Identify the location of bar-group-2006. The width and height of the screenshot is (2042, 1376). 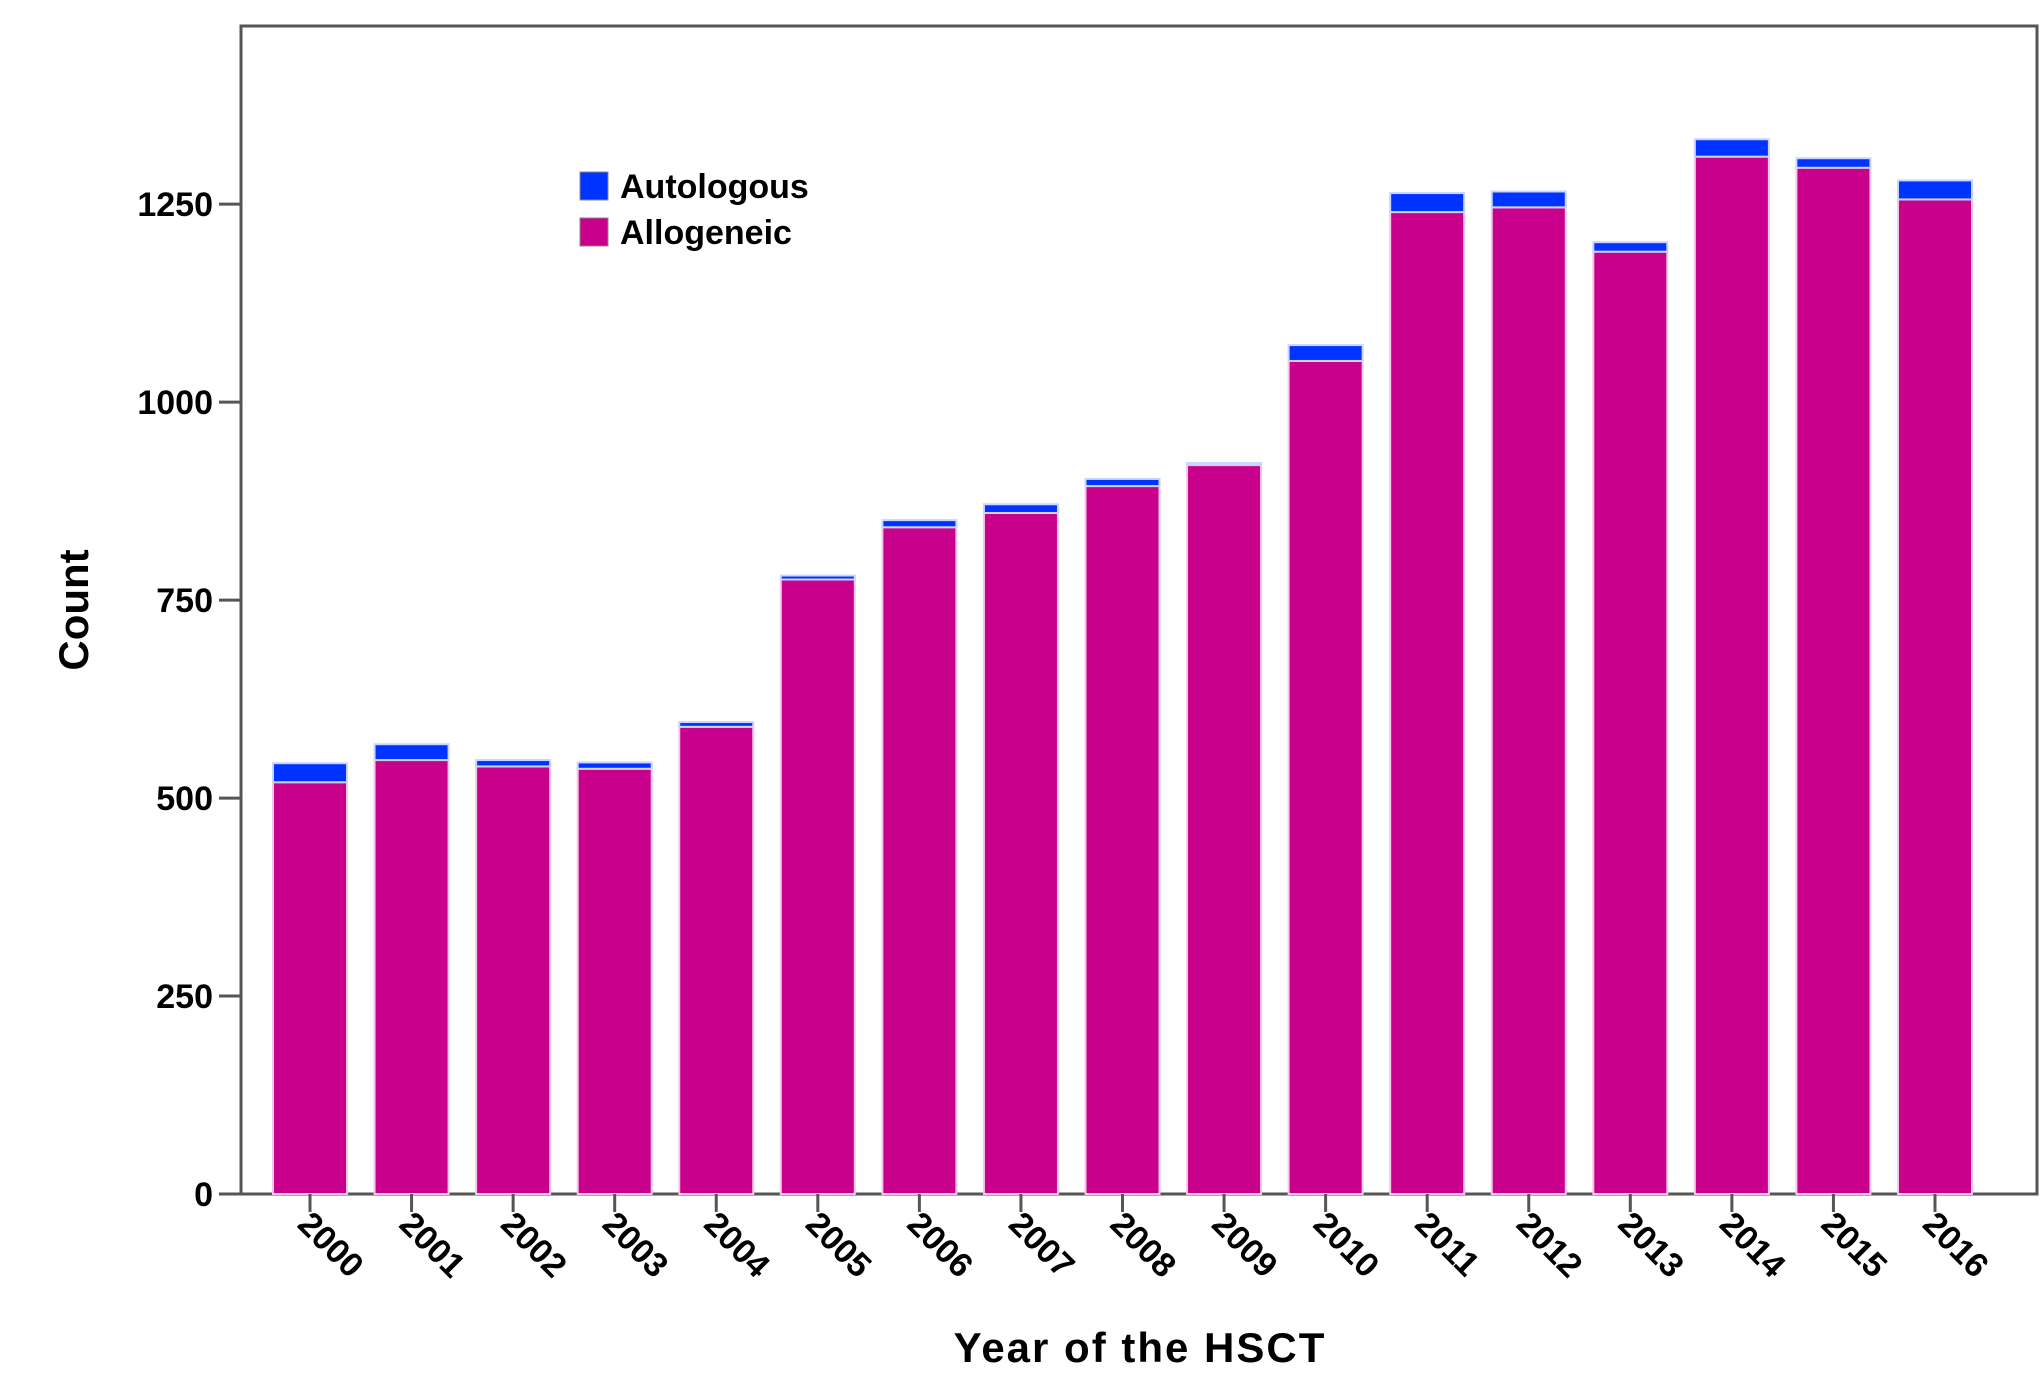
(919, 857).